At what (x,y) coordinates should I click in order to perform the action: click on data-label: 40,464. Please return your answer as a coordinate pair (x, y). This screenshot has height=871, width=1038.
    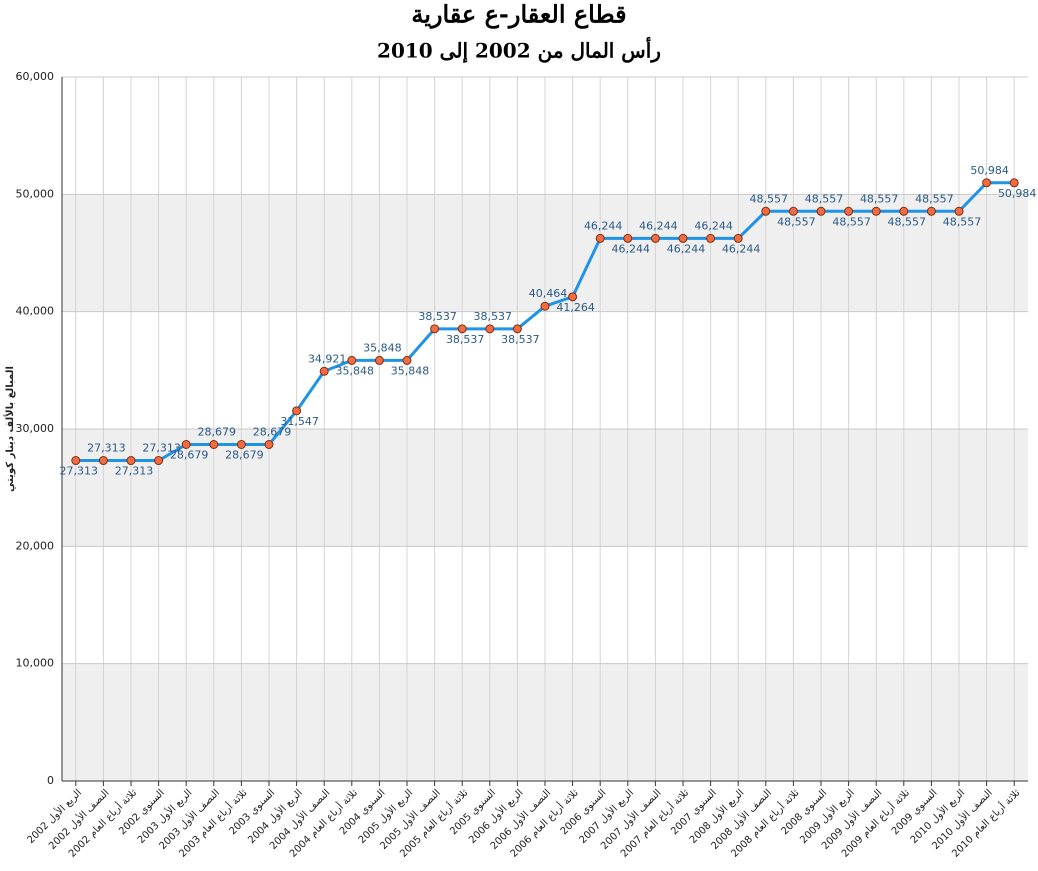
    Looking at the image, I should click on (548, 293).